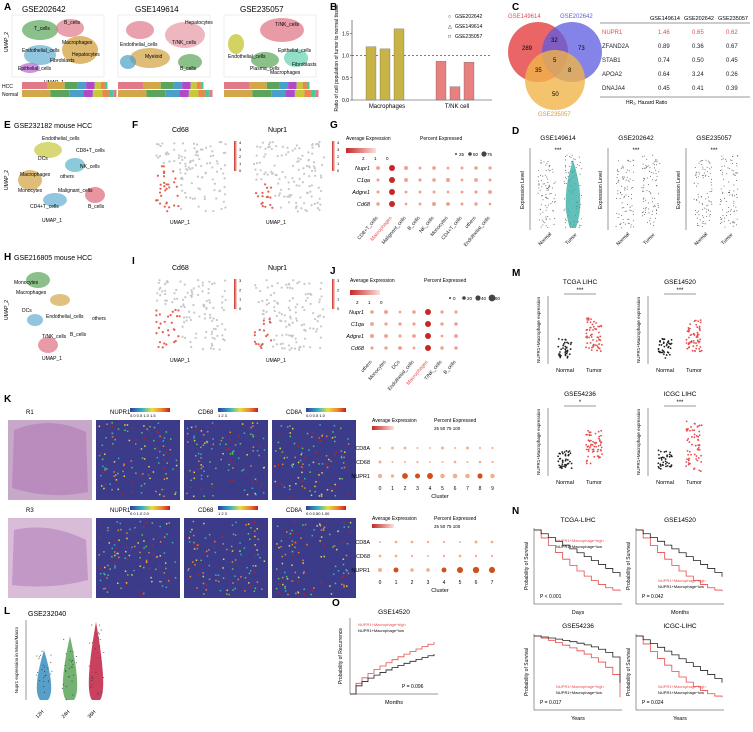 This screenshot has width=753, height=732. What do you see at coordinates (295, 51) in the screenshot?
I see `umap-label: Epithelial_cells` at bounding box center [295, 51].